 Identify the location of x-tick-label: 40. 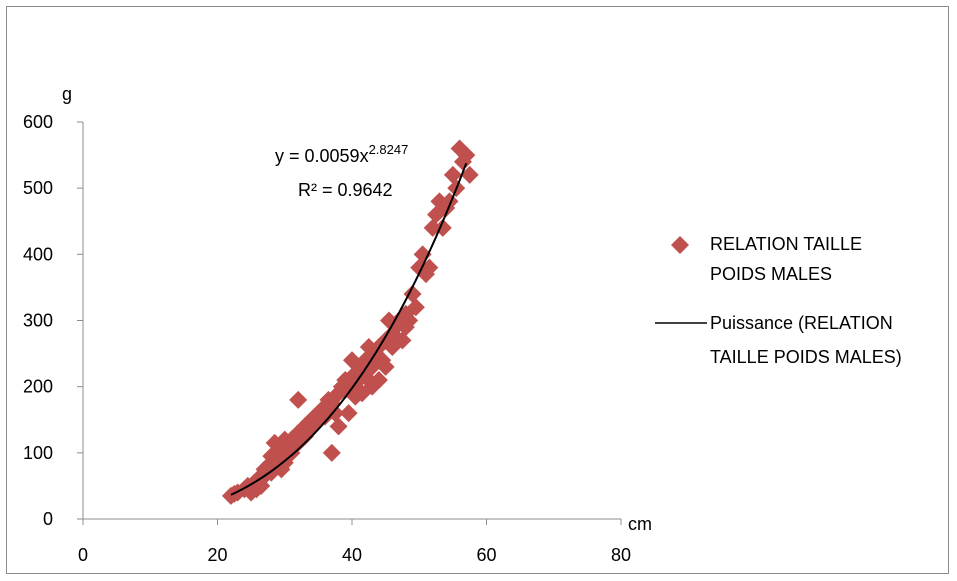
(352, 555).